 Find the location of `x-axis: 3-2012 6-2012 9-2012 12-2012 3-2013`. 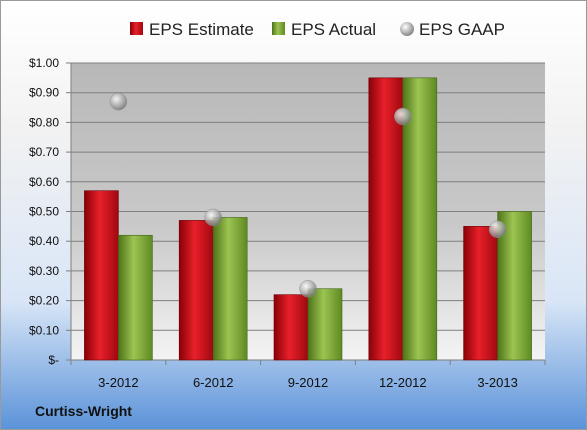

x-axis: 3-2012 6-2012 9-2012 12-2012 3-2013 is located at coordinates (308, 374).